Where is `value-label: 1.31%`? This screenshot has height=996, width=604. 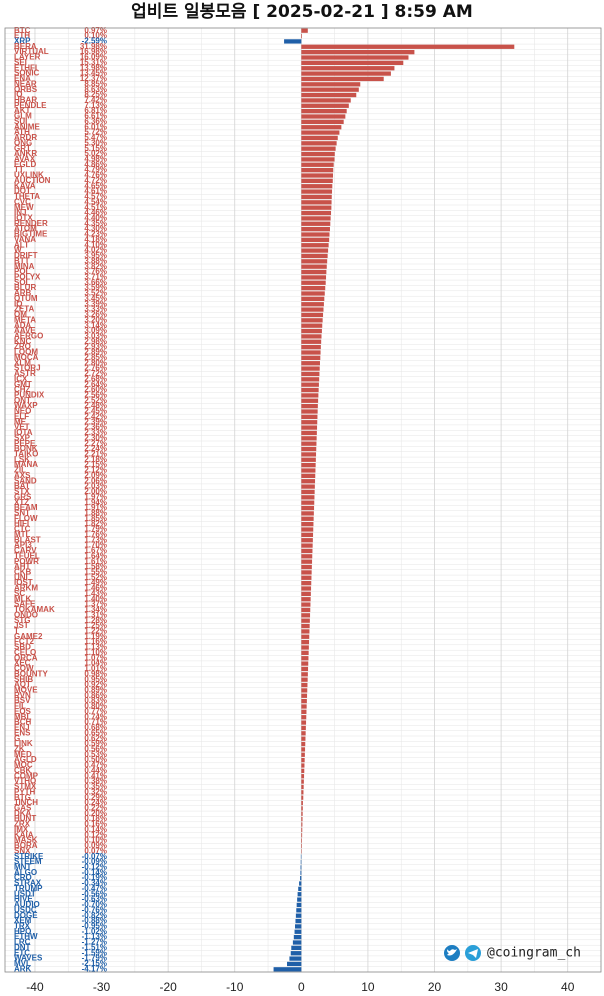 value-label: 1.31% is located at coordinates (95, 614).